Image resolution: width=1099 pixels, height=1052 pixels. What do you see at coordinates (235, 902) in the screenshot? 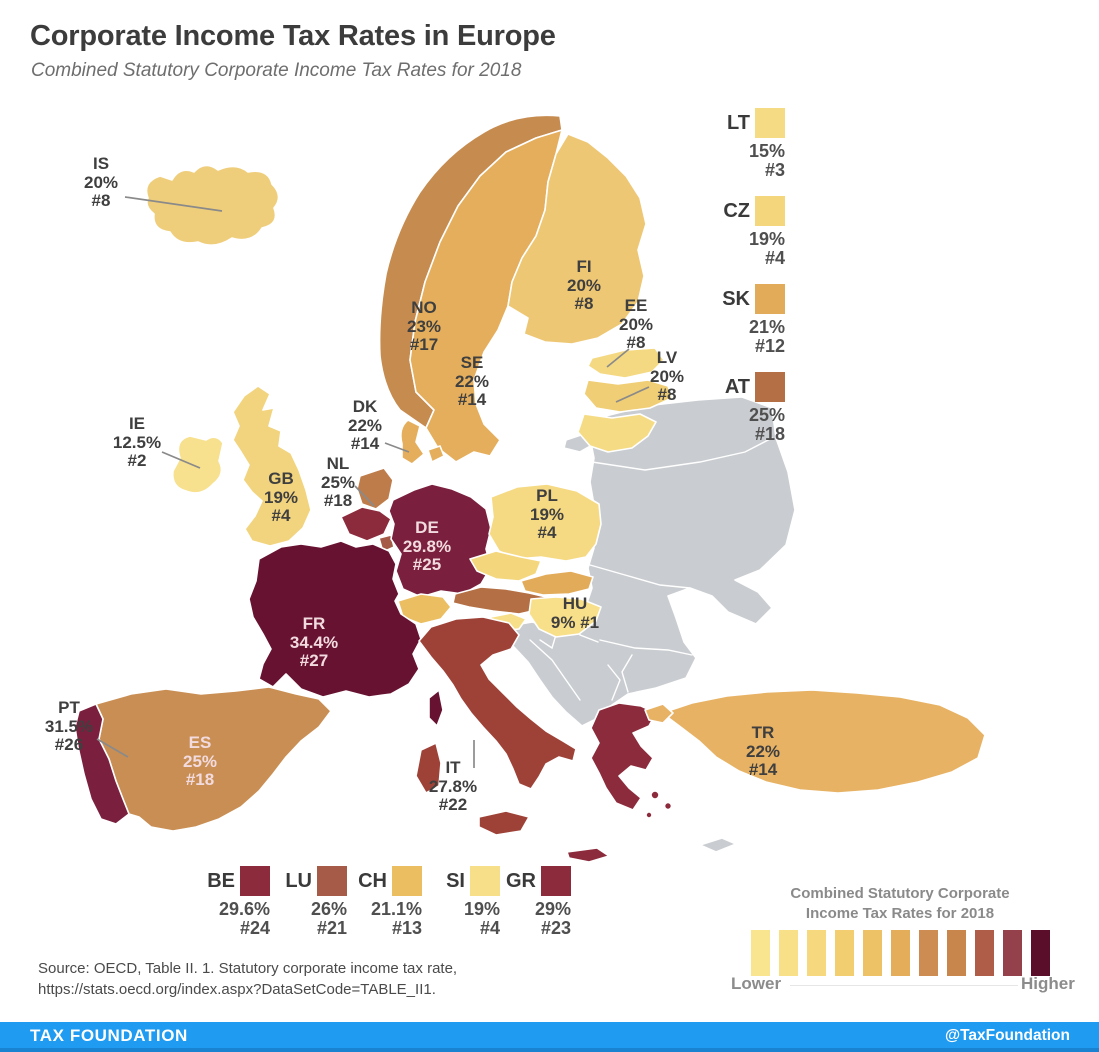
I see `callout-be: BE 29.6% #24` at bounding box center [235, 902].